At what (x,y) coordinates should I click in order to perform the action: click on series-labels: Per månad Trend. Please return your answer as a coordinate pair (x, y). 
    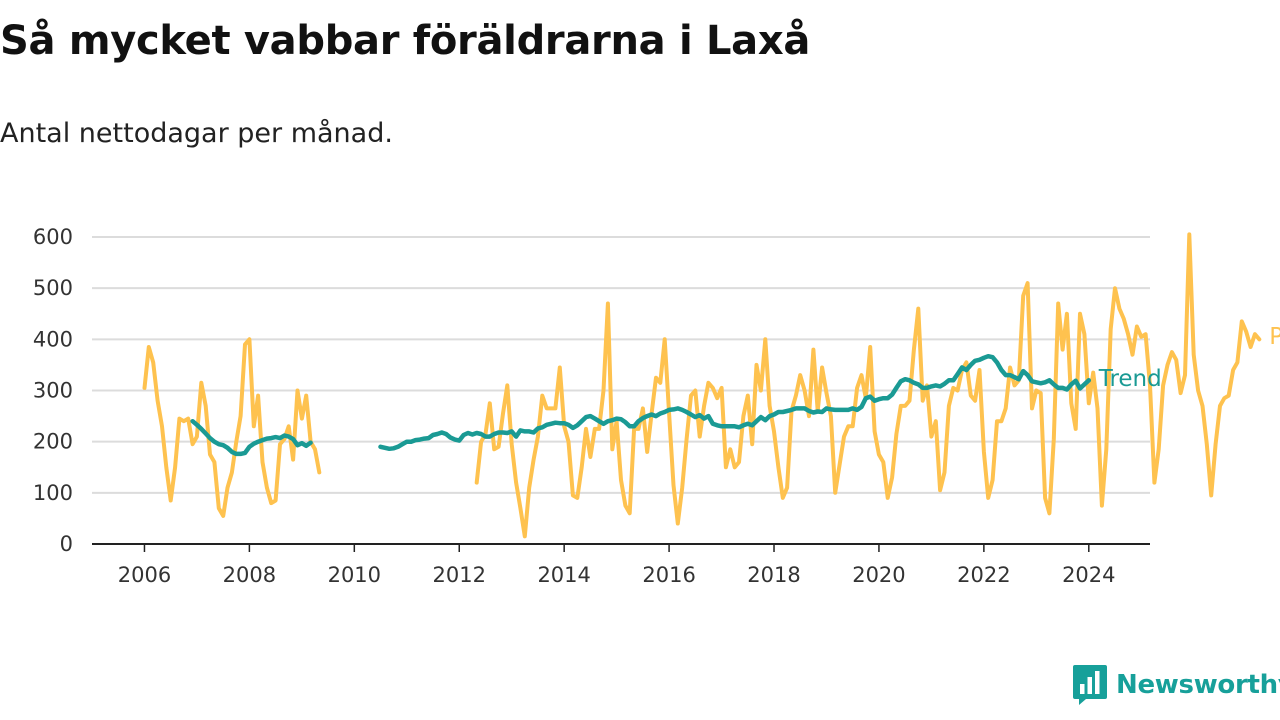
    Looking at the image, I should click on (1189, 357).